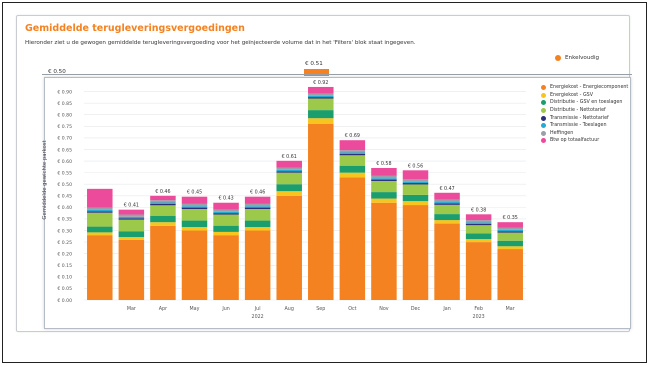 The image size is (651, 367). I want to click on legend-item: Distributie - GSV en toeslagen, so click(584, 103).